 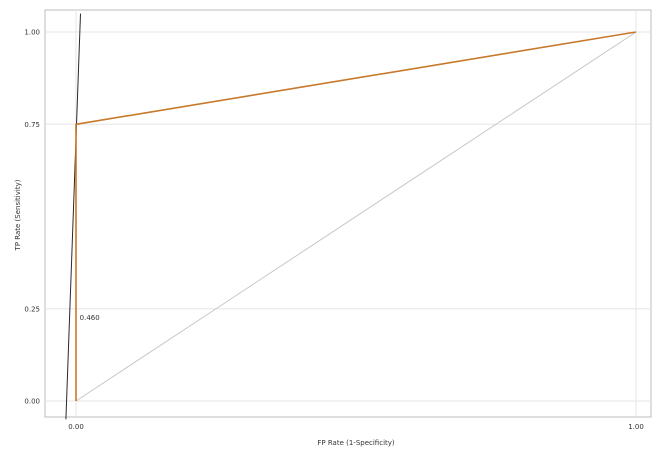 What do you see at coordinates (356, 443) in the screenshot?
I see `x-axis-label: FP Rate (1-Specificity)` at bounding box center [356, 443].